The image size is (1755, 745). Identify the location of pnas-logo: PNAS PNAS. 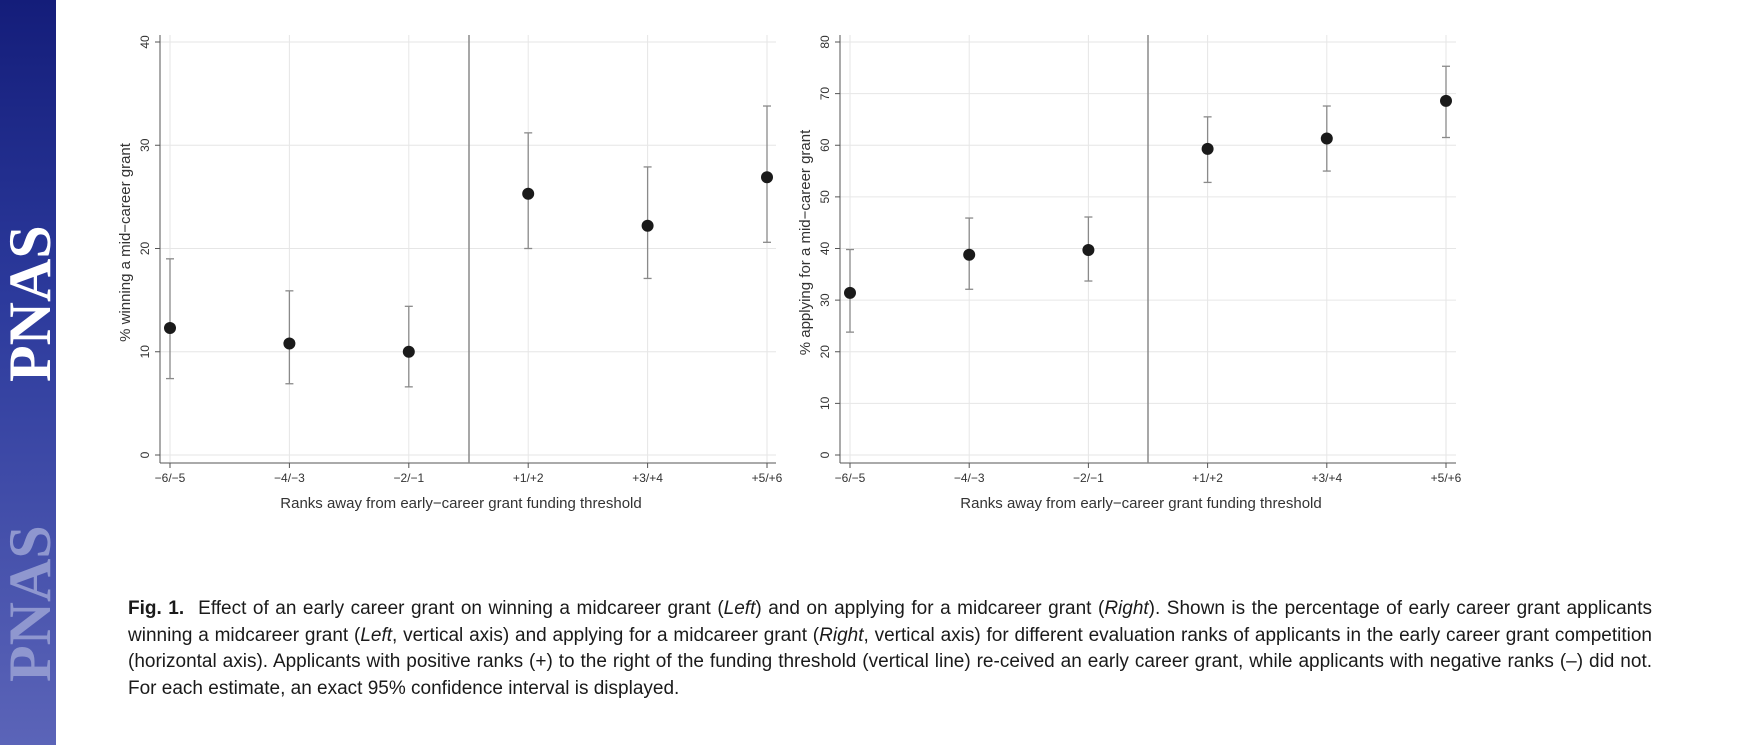
(28, 453).